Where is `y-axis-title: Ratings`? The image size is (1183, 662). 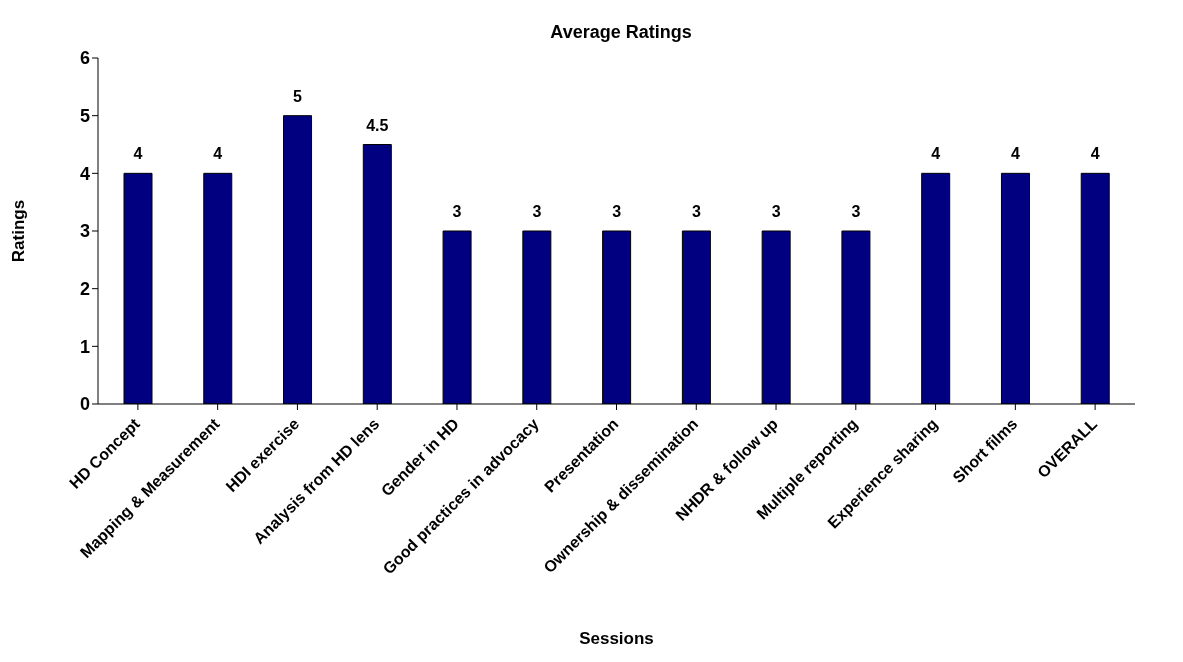
y-axis-title: Ratings is located at coordinates (19, 231).